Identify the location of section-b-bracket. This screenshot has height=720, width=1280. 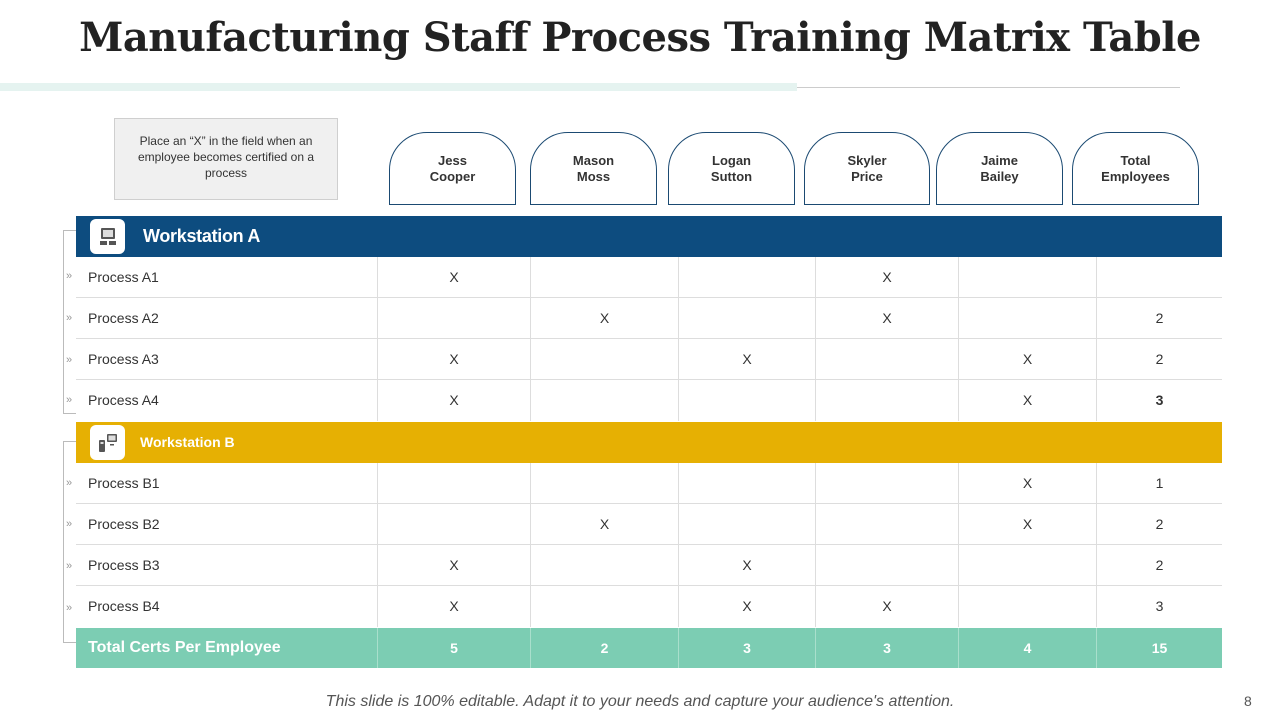
(69, 542).